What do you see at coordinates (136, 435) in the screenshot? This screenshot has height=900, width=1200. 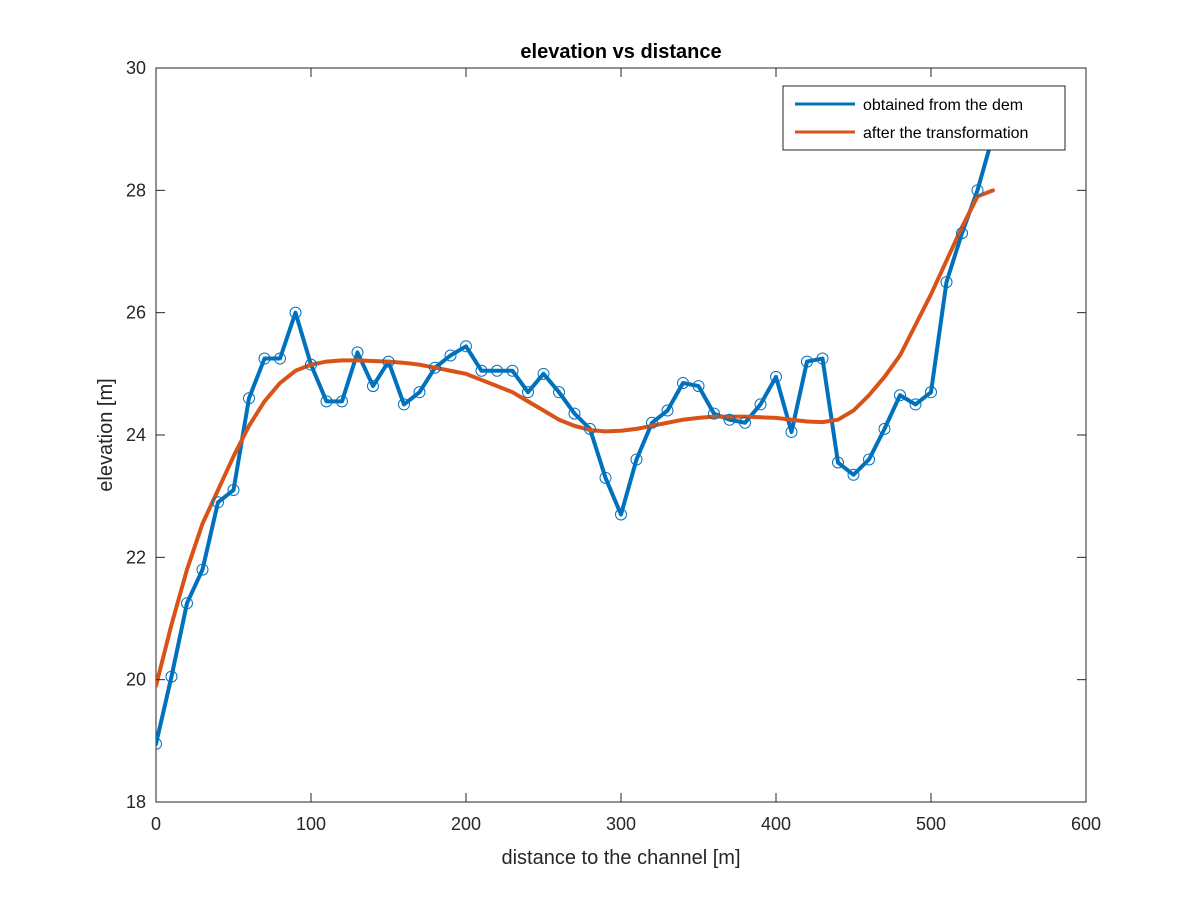 I see `y-tick-label: 24` at bounding box center [136, 435].